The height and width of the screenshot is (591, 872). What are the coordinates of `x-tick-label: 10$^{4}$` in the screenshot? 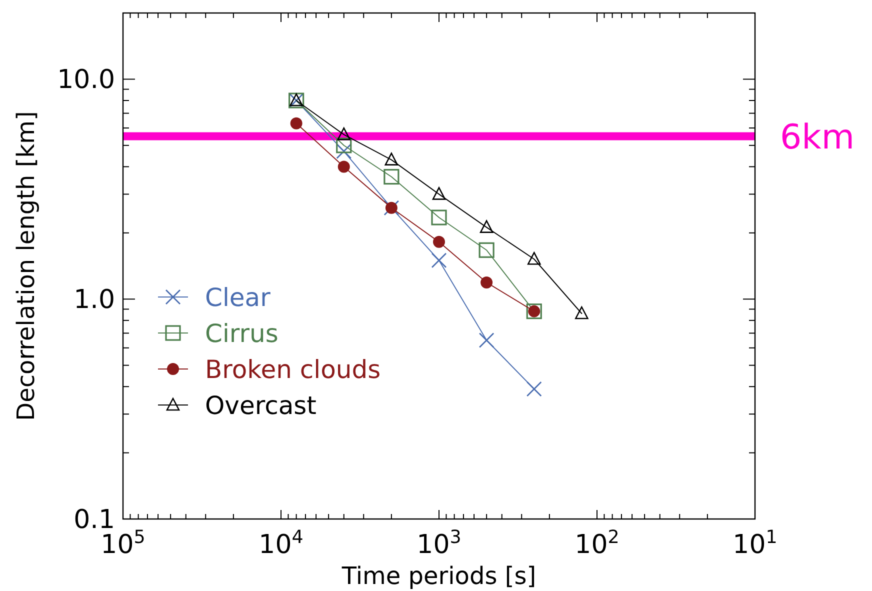 It's located at (281, 543).